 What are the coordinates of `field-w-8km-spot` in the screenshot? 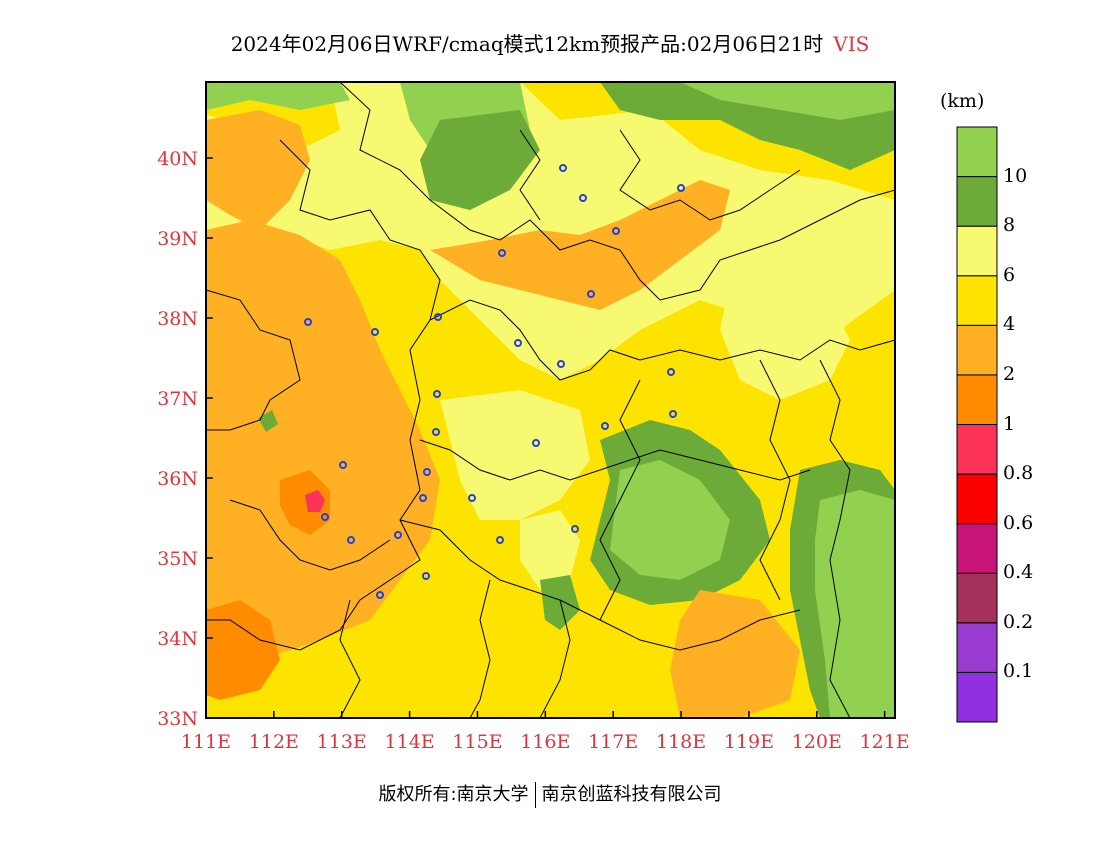 It's located at (268, 421).